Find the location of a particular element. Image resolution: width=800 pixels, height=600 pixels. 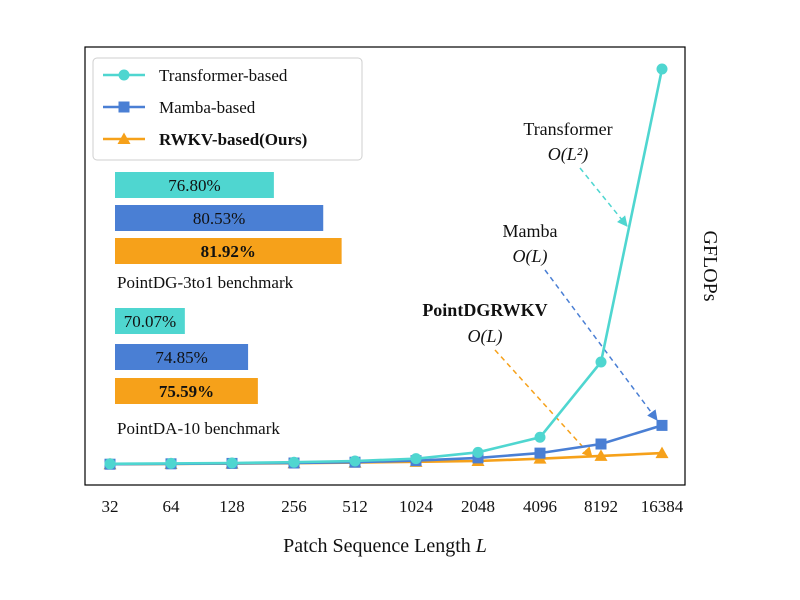

benchmark-bar-label: 80.53% is located at coordinates (219, 218).